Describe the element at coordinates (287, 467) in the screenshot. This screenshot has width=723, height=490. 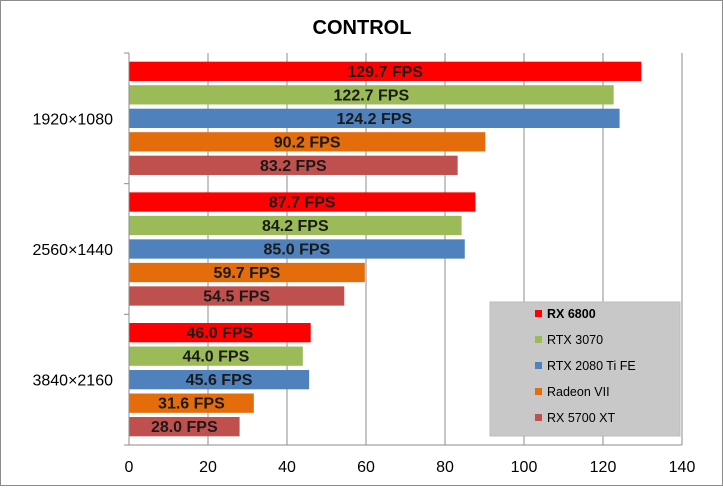
I see `x-tick-label: 40` at that location.